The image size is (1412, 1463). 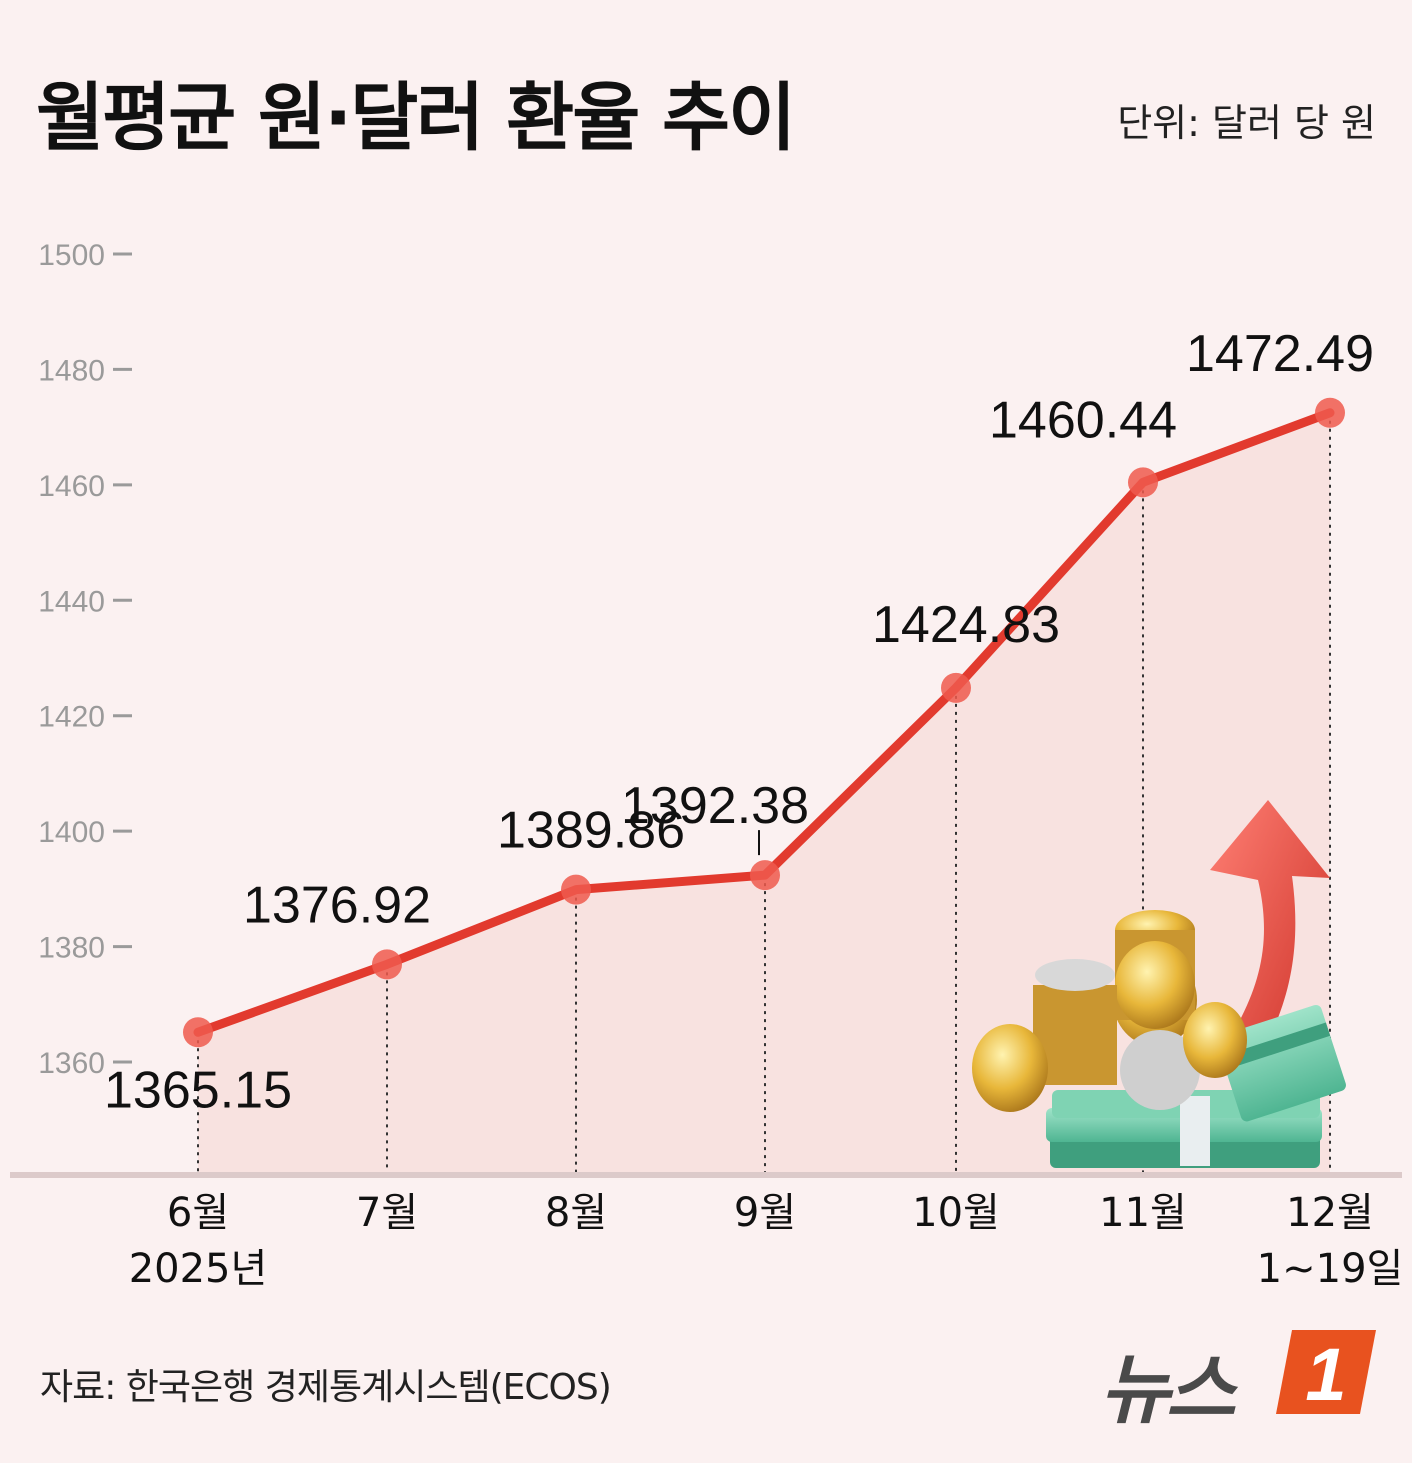 I want to click on logo-badge-number: 1, so click(x=1325, y=1374).